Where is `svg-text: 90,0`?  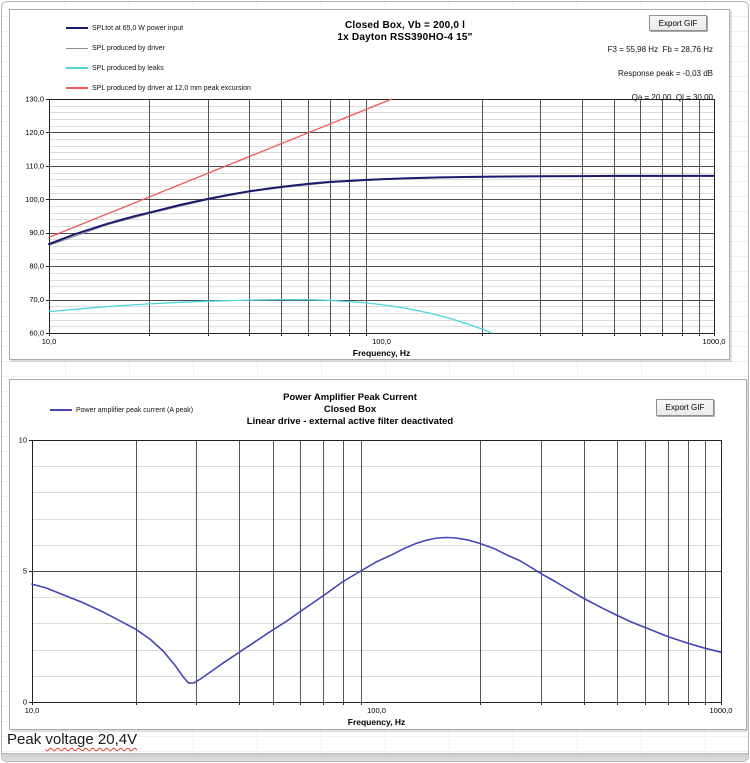
svg-text: 90,0 is located at coordinates (36, 232).